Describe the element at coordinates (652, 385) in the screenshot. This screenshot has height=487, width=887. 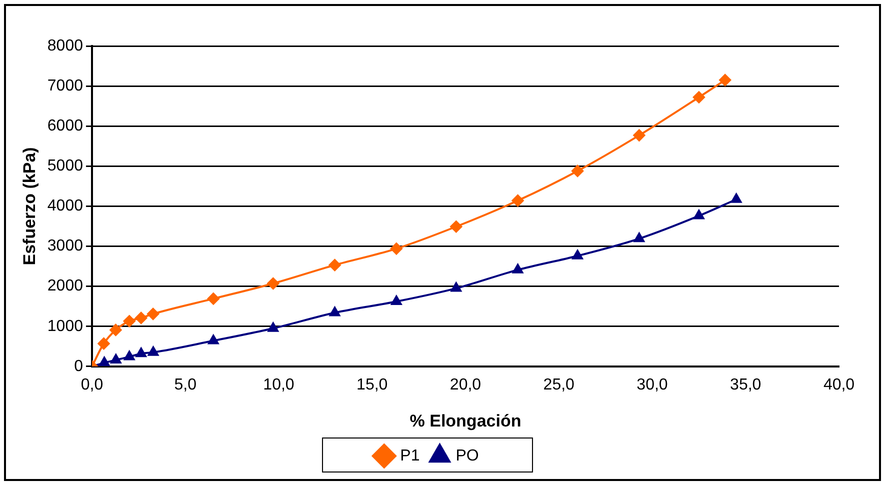
I see `x-tick-label: 30,0` at that location.